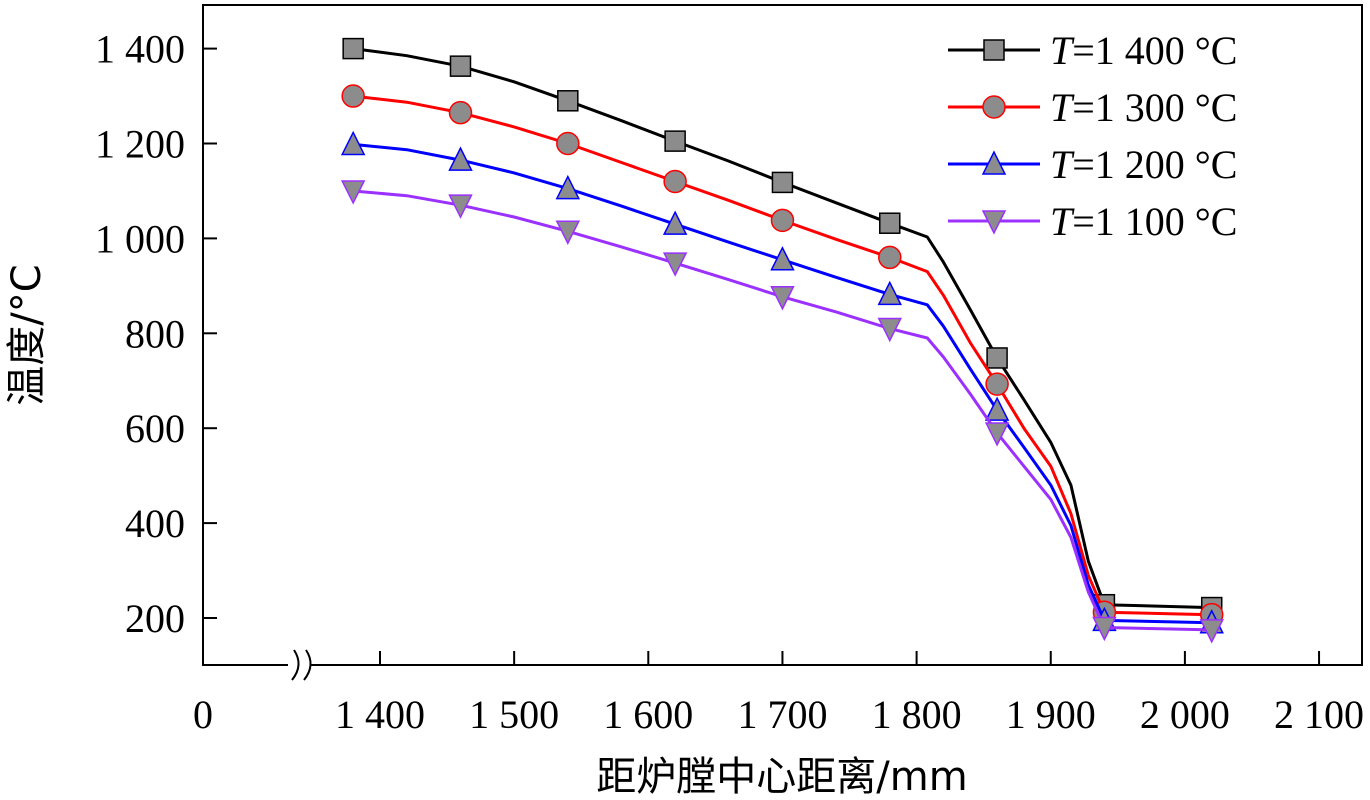 The image size is (1370, 800). What do you see at coordinates (140, 144) in the screenshot?
I see `y-tick-label: 1 200` at bounding box center [140, 144].